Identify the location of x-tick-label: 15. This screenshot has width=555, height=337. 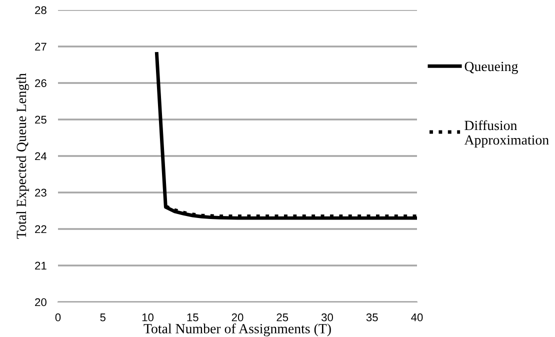
(192, 318).